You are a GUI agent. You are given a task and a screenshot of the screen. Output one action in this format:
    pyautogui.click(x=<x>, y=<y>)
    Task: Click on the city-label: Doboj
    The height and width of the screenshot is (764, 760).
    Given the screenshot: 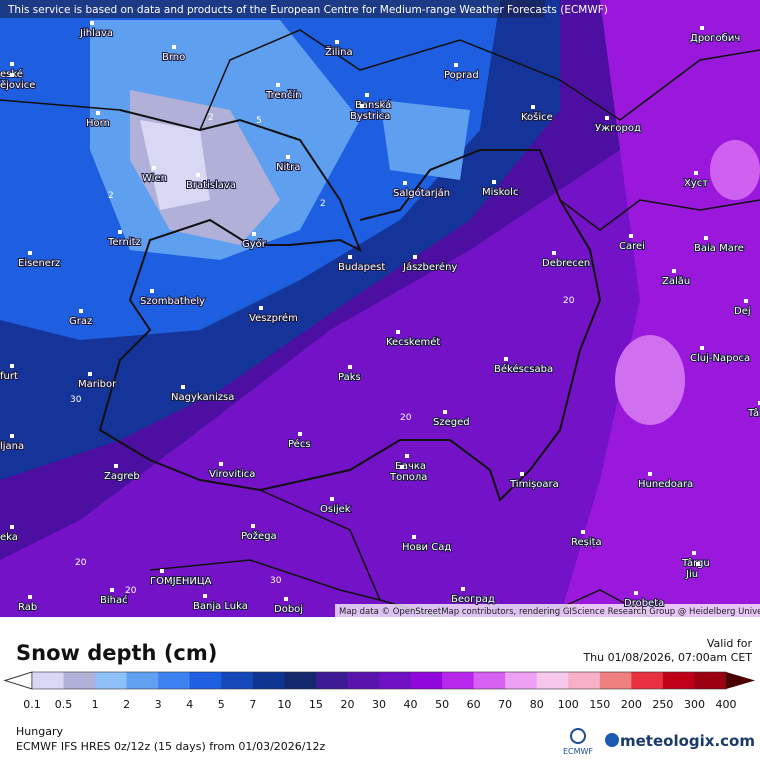 What is the action you would take?
    pyautogui.click(x=288, y=609)
    